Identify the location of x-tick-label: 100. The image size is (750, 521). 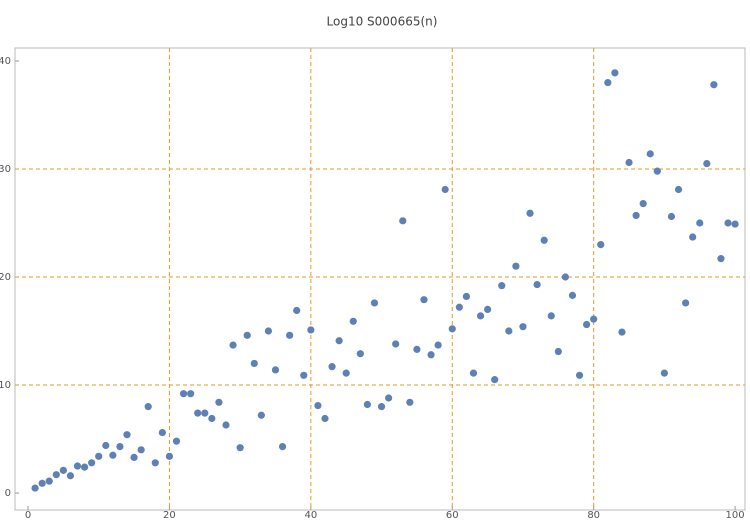
(735, 515).